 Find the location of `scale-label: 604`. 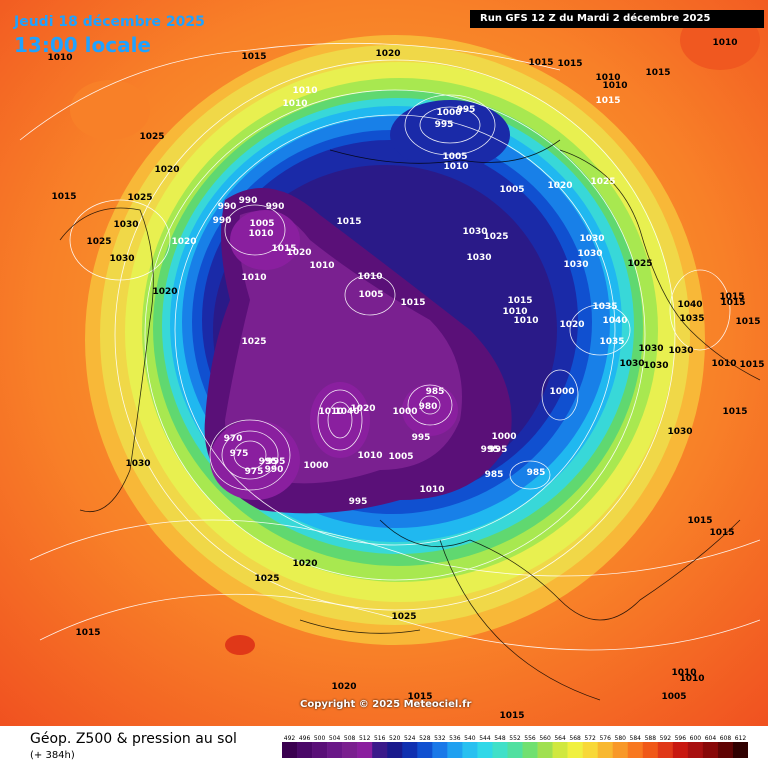

scale-label: 604 is located at coordinates (711, 738).